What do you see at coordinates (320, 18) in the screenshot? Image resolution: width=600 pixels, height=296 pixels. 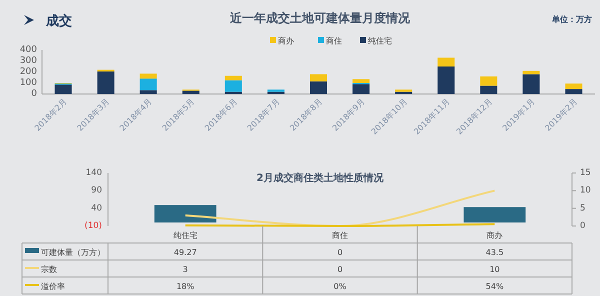 I see `chart-title: 近一年成交土地可建体量月度情况` at bounding box center [320, 18].